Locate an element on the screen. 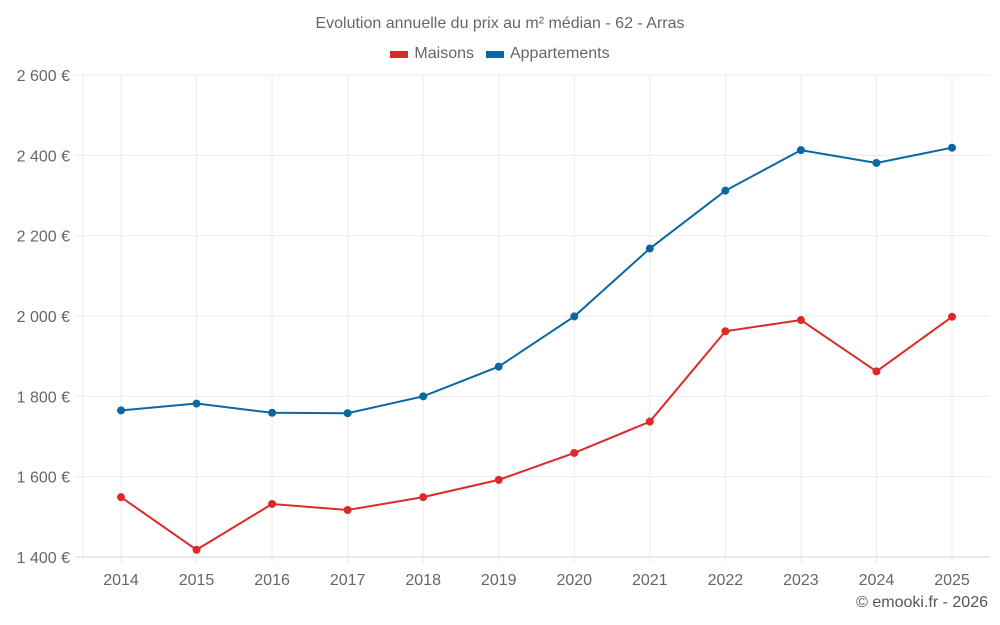 This screenshot has width=1000, height=625. y-tick-label: 2 200 € is located at coordinates (43, 237).